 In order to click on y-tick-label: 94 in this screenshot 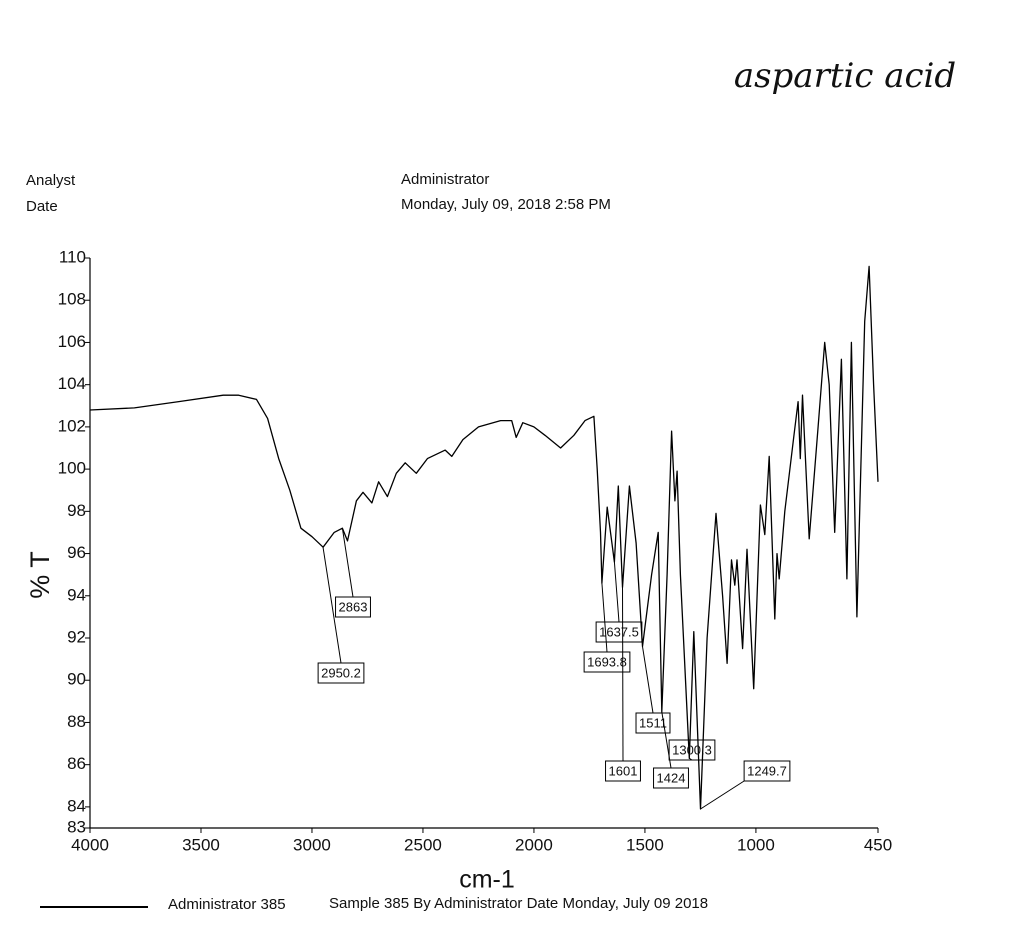, I will do `click(76, 594)`.